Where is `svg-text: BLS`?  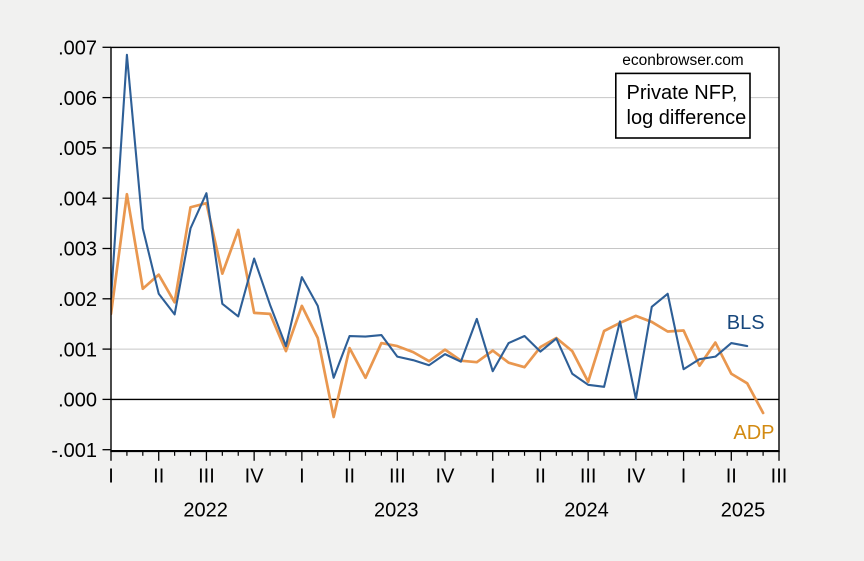 svg-text: BLS is located at coordinates (746, 323).